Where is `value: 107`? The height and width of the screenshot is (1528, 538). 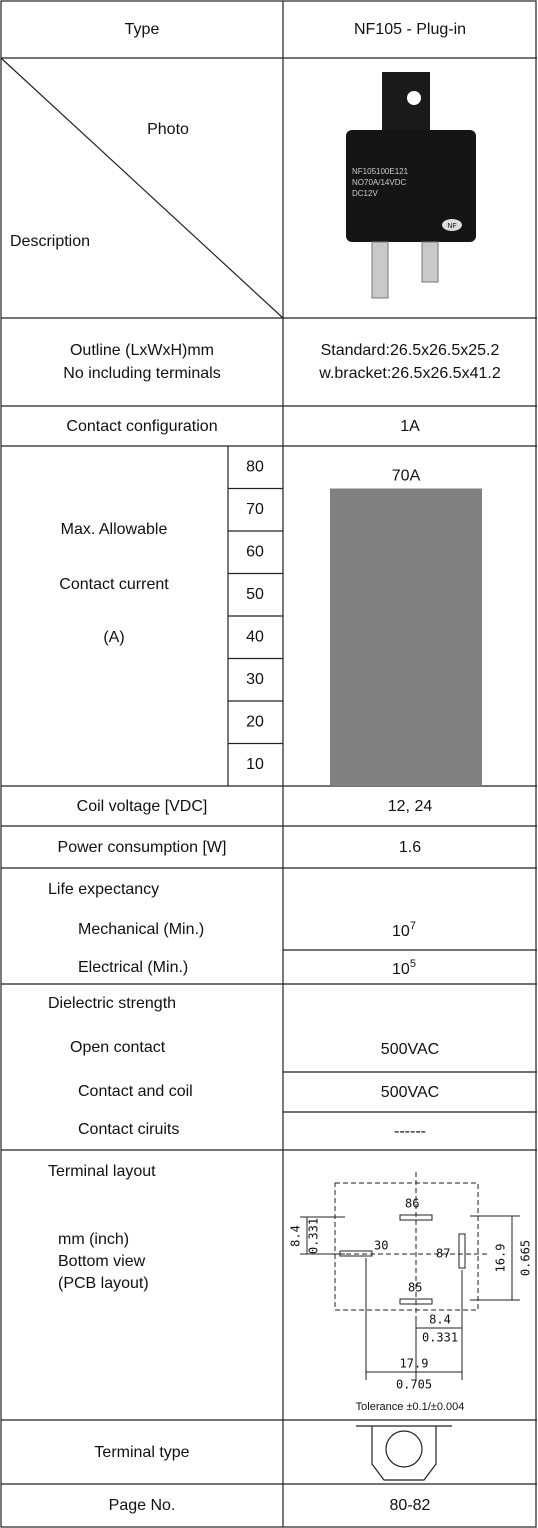 value: 107 is located at coordinates (404, 930).